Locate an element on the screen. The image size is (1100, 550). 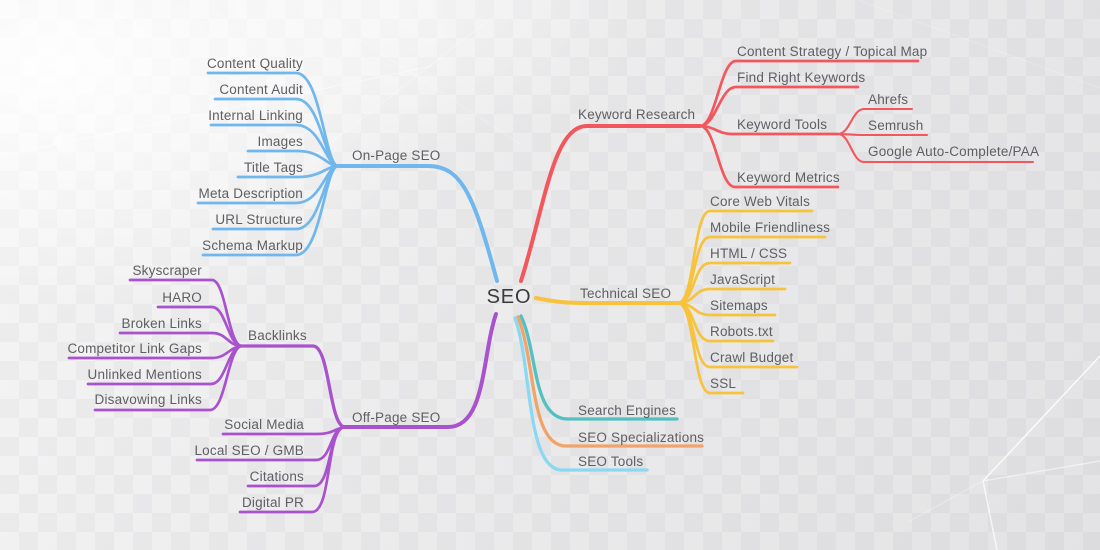
branch-technical is located at coordinates (680, 302).